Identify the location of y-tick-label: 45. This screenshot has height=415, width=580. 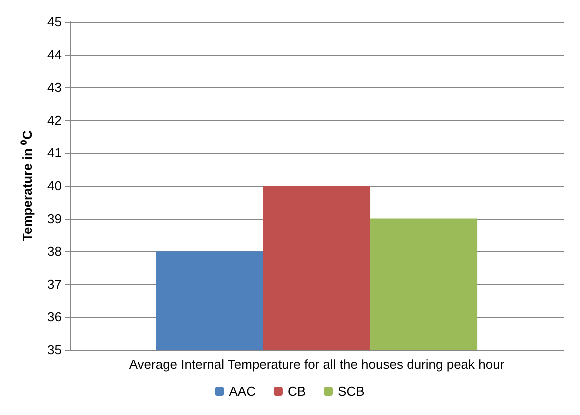
(55, 22).